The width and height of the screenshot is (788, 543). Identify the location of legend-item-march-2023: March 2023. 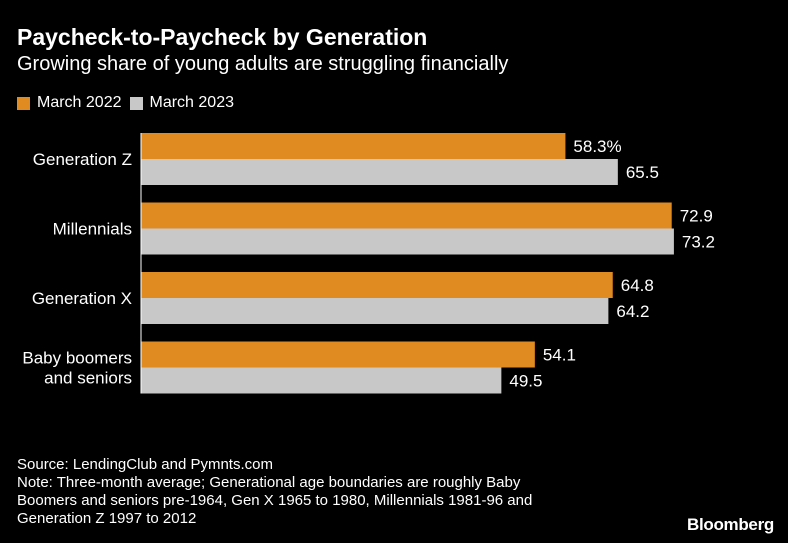
(182, 103).